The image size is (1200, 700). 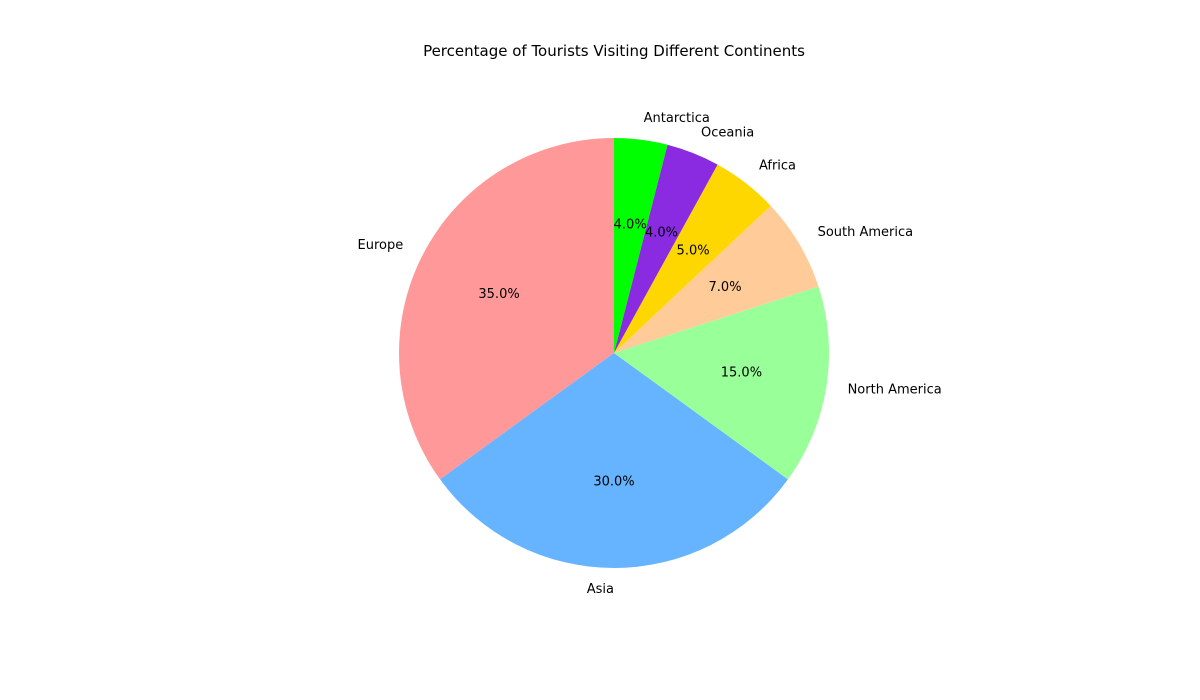 What do you see at coordinates (677, 118) in the screenshot?
I see `slice-label-antarctica: Antarctica` at bounding box center [677, 118].